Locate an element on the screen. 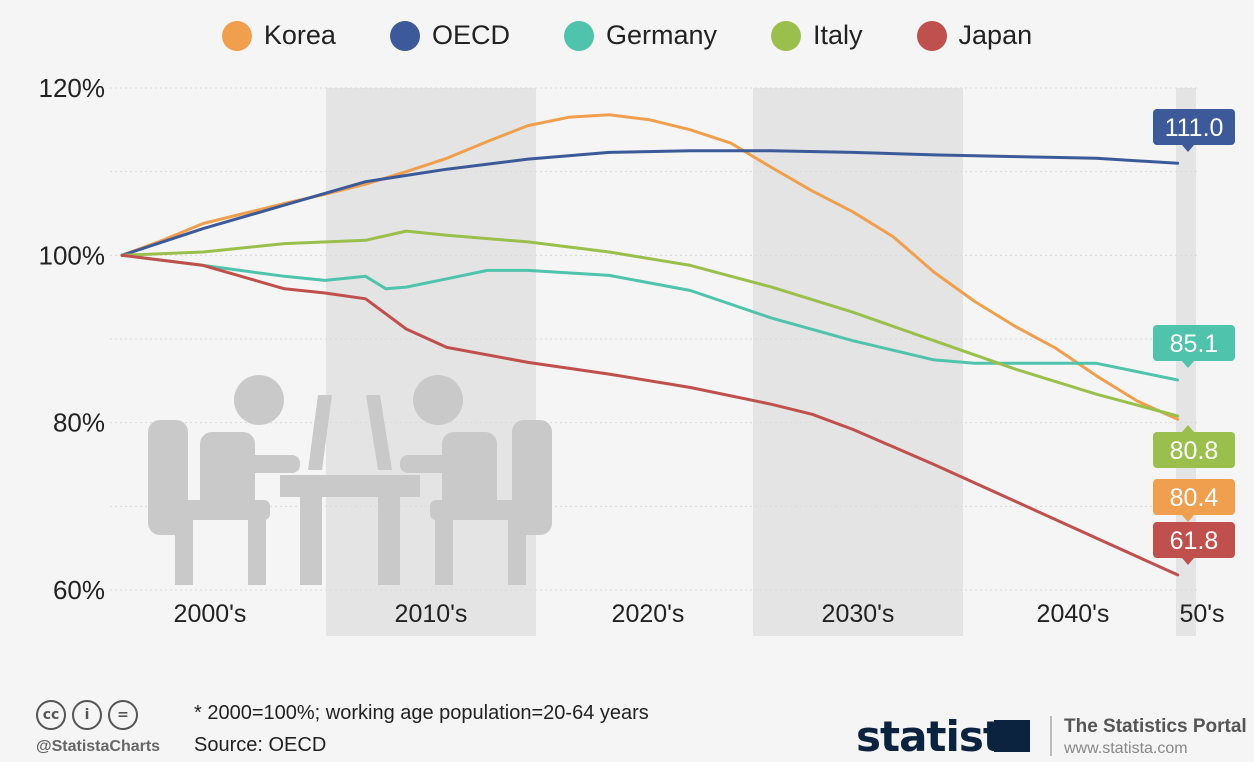 Image resolution: width=1254 pixels, height=762 pixels. end-label-italy: 80.8 is located at coordinates (1194, 446).